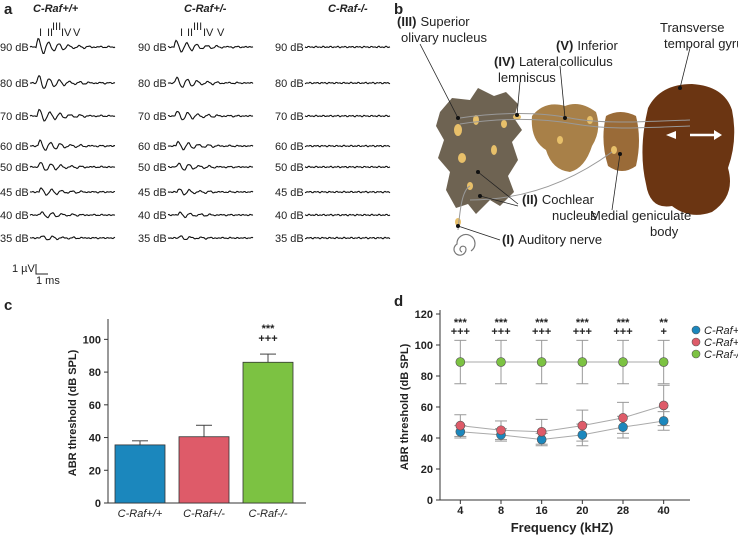 The width and height of the screenshot is (738, 542). Describe the element at coordinates (398, 301) in the screenshot. I see `panel-letter: d` at that location.